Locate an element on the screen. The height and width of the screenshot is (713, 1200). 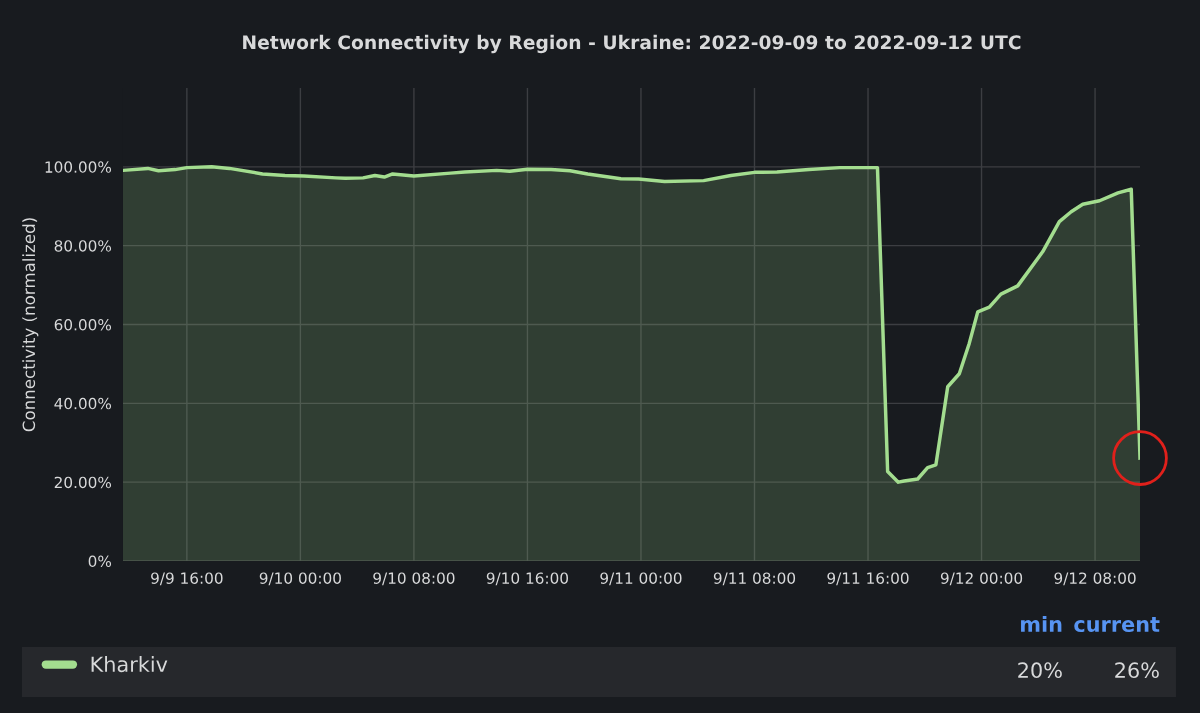
x-tick-label: 9/11 00:00 is located at coordinates (641, 579).